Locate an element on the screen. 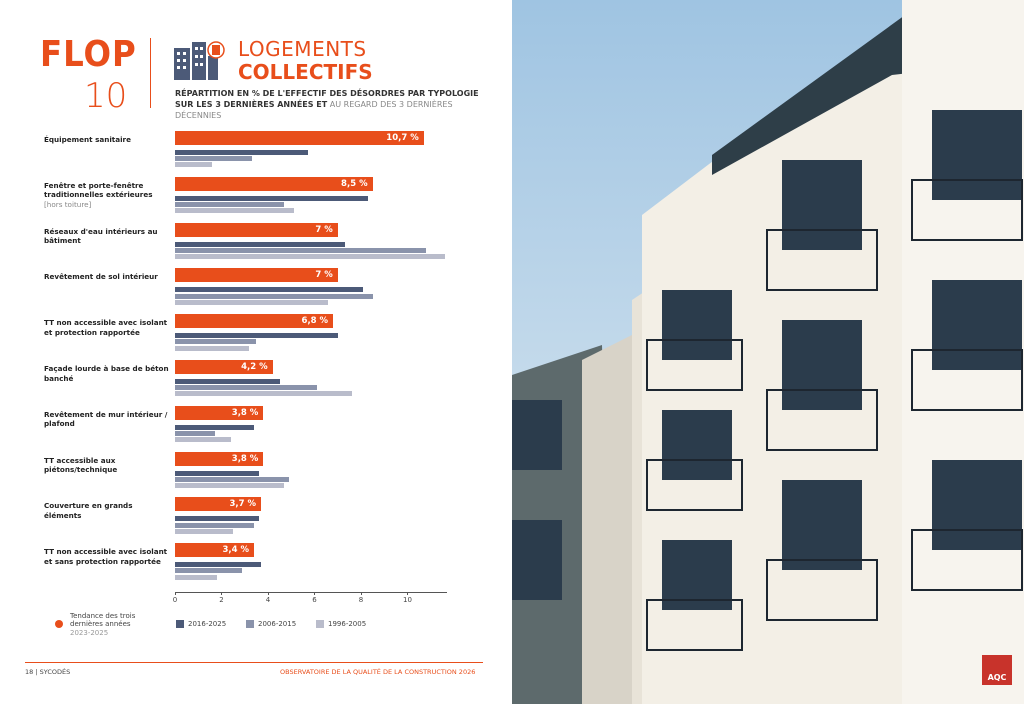 This screenshot has height=704, width=1024. title-bold: COLLECTIFS is located at coordinates (305, 72).